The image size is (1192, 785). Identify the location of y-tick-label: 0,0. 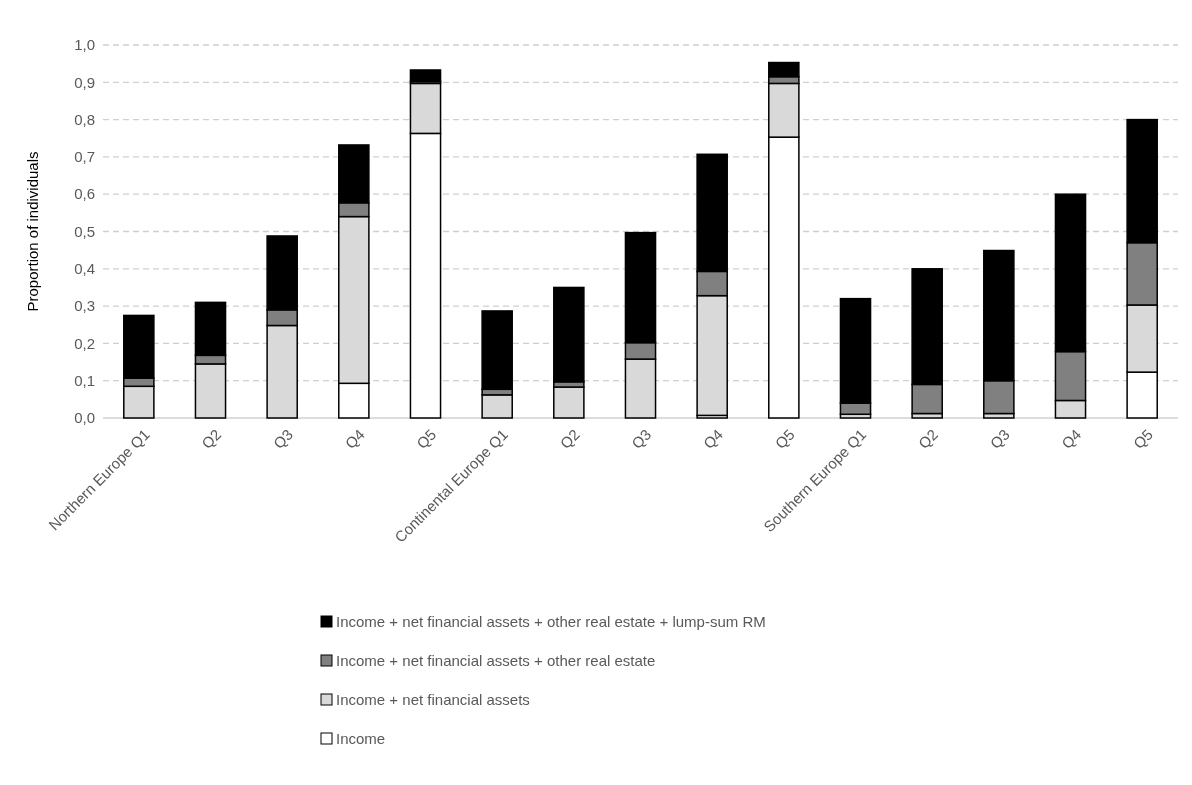
(84, 418).